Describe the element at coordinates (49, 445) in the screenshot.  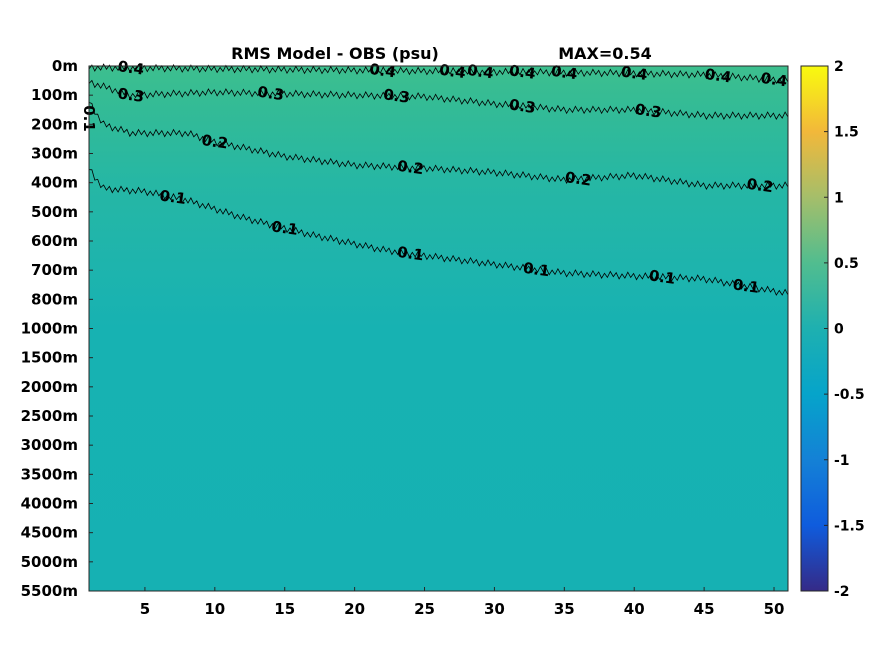
I see `y-tick-label: 3000m` at that location.